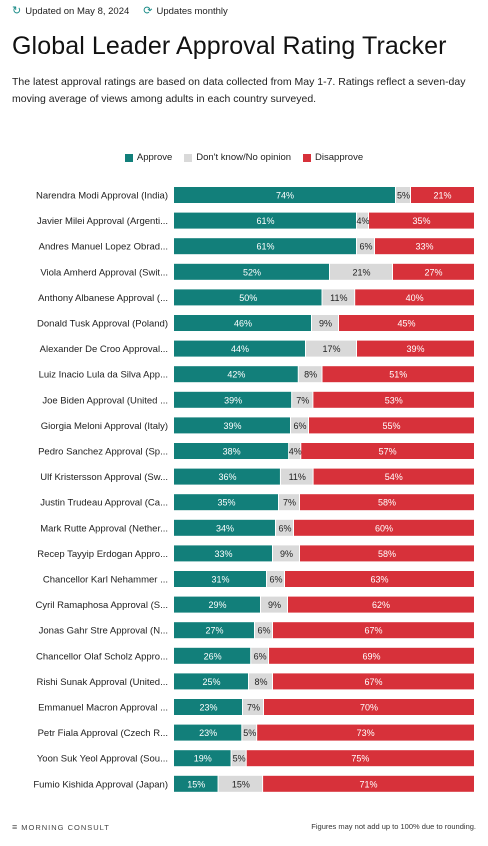 This screenshot has width=488, height=846. Describe the element at coordinates (333, 157) in the screenshot. I see `legend-disapprove: Disapprove` at that location.